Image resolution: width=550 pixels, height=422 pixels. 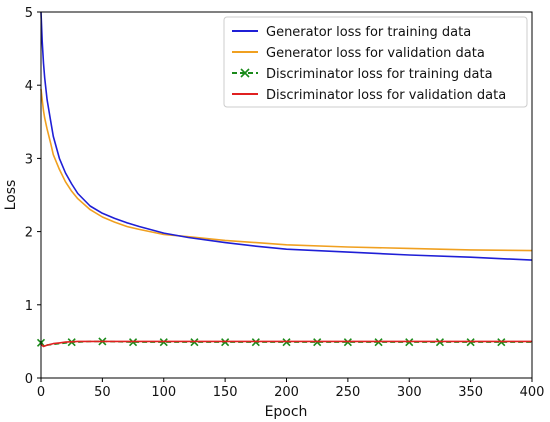 What do you see at coordinates (532, 392) in the screenshot?
I see `x-tick-label: 400` at bounding box center [532, 392].